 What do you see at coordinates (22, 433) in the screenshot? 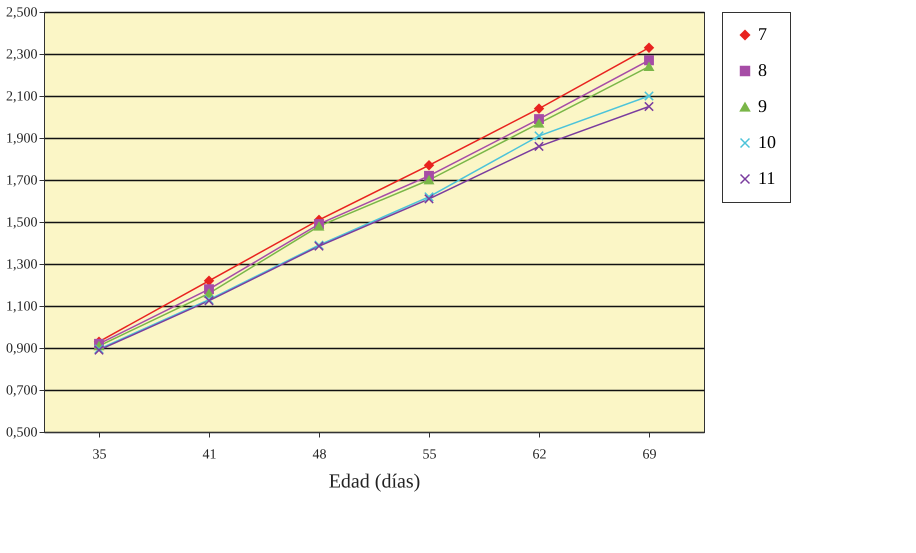
I see `y-tick-label: 0,500` at bounding box center [22, 433].